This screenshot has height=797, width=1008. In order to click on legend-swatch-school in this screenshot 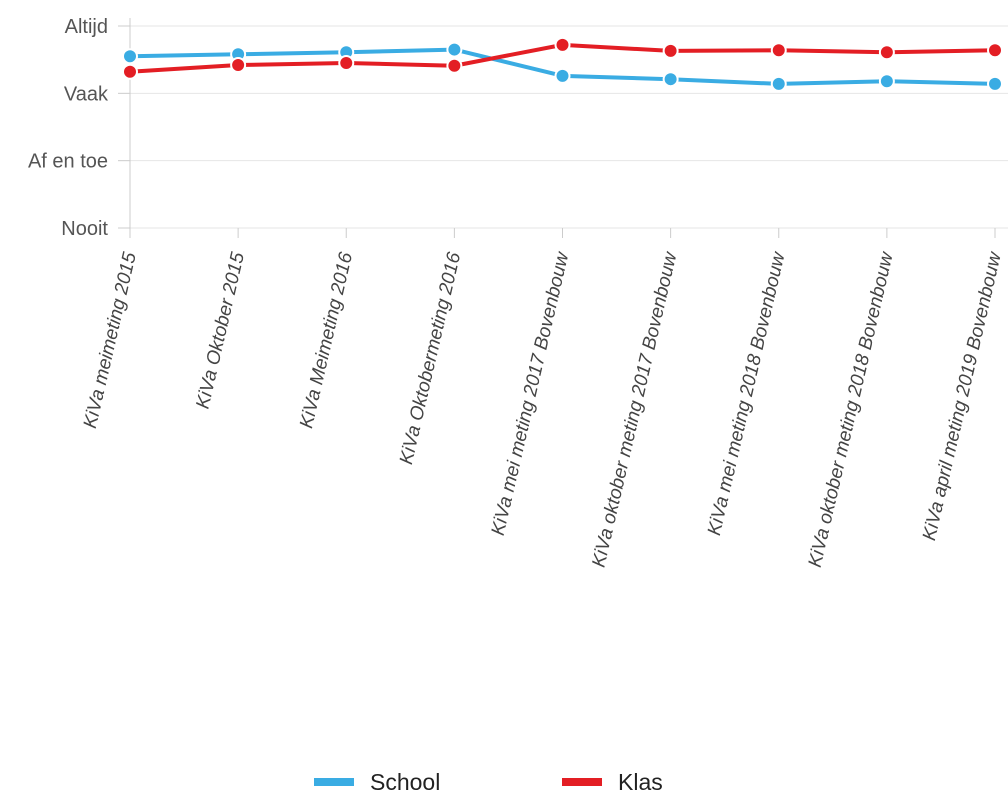, I will do `click(334, 782)`.